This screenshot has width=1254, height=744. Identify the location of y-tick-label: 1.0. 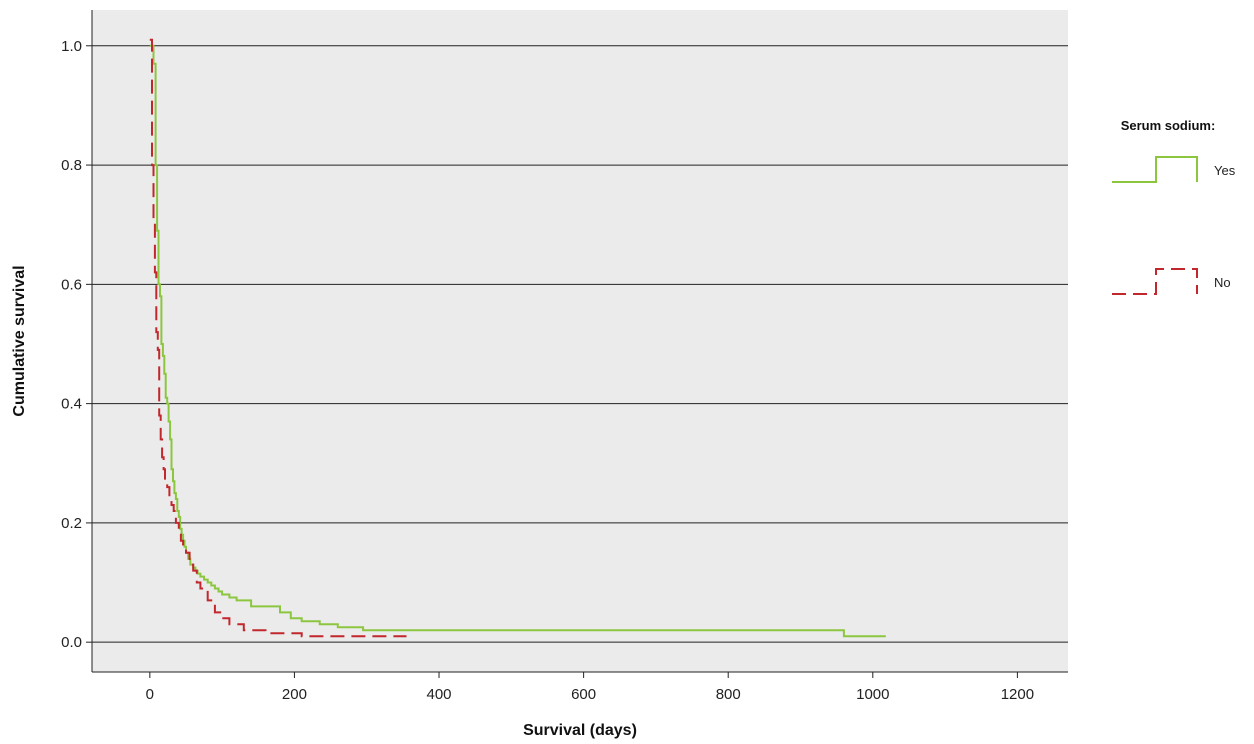
(71, 46).